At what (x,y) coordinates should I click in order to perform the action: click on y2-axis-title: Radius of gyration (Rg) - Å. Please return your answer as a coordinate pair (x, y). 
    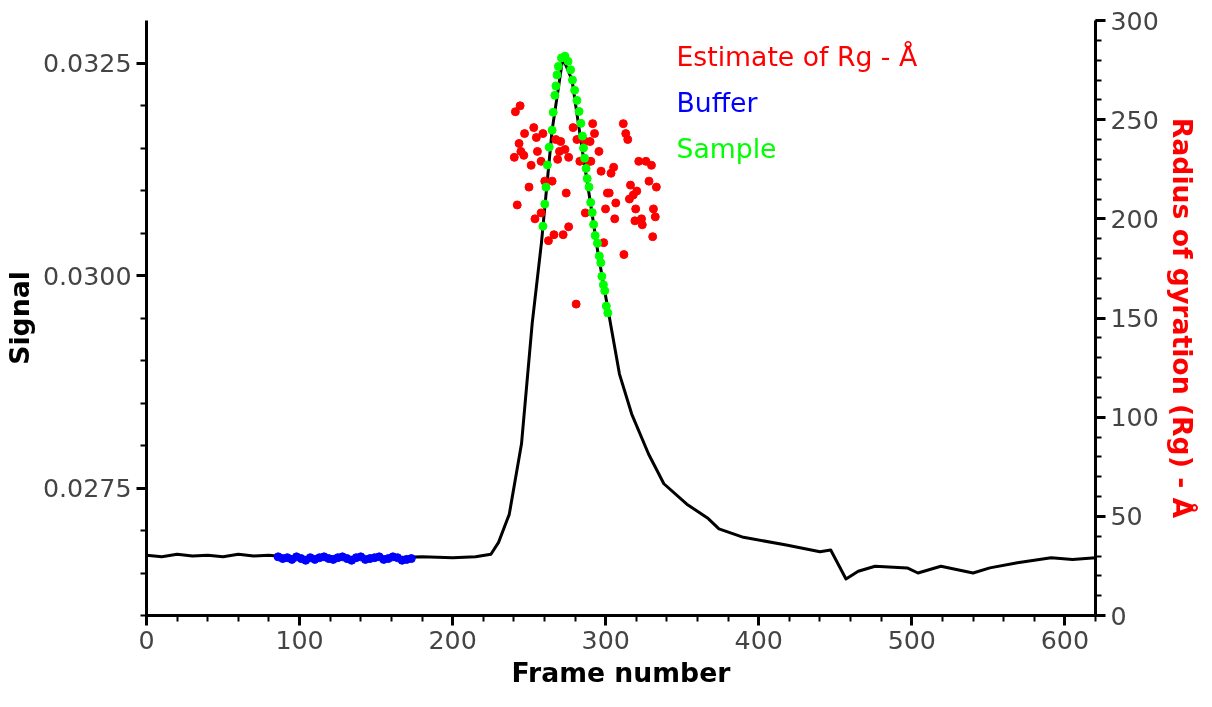
    Looking at the image, I should click on (1182, 318).